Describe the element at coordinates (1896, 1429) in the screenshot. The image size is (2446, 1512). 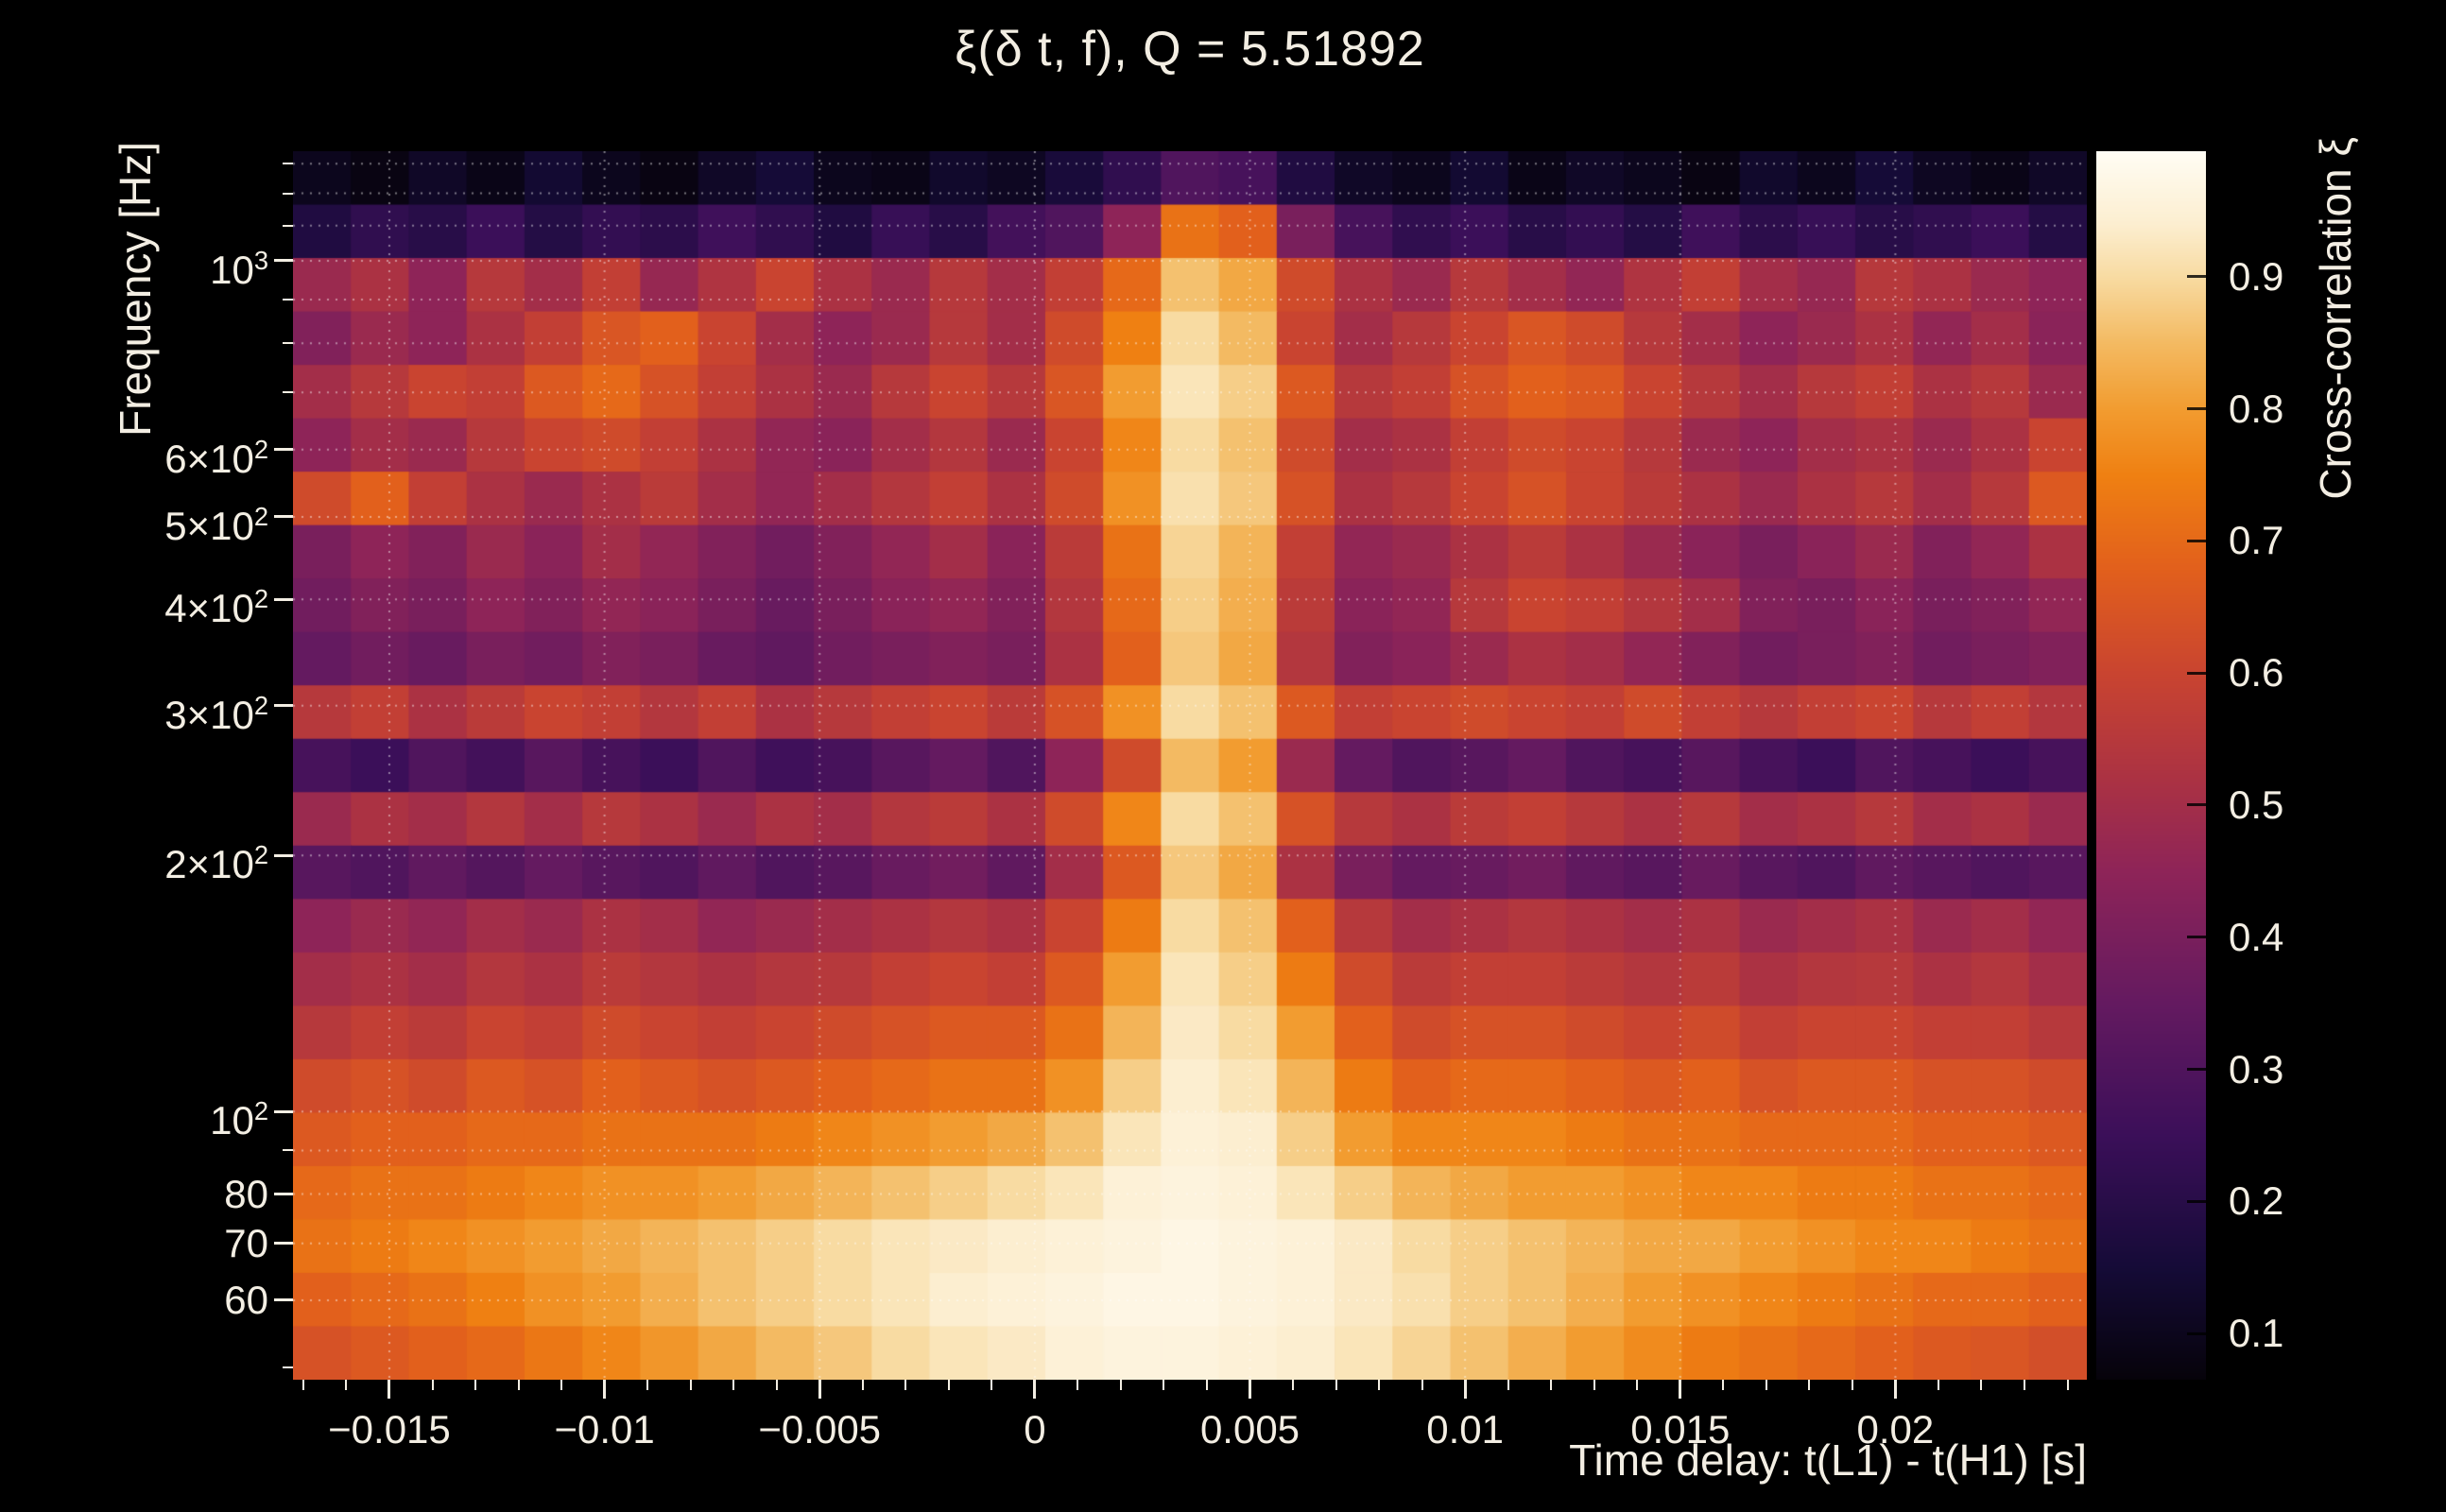
I see `x-tick-label: 0.02` at that location.